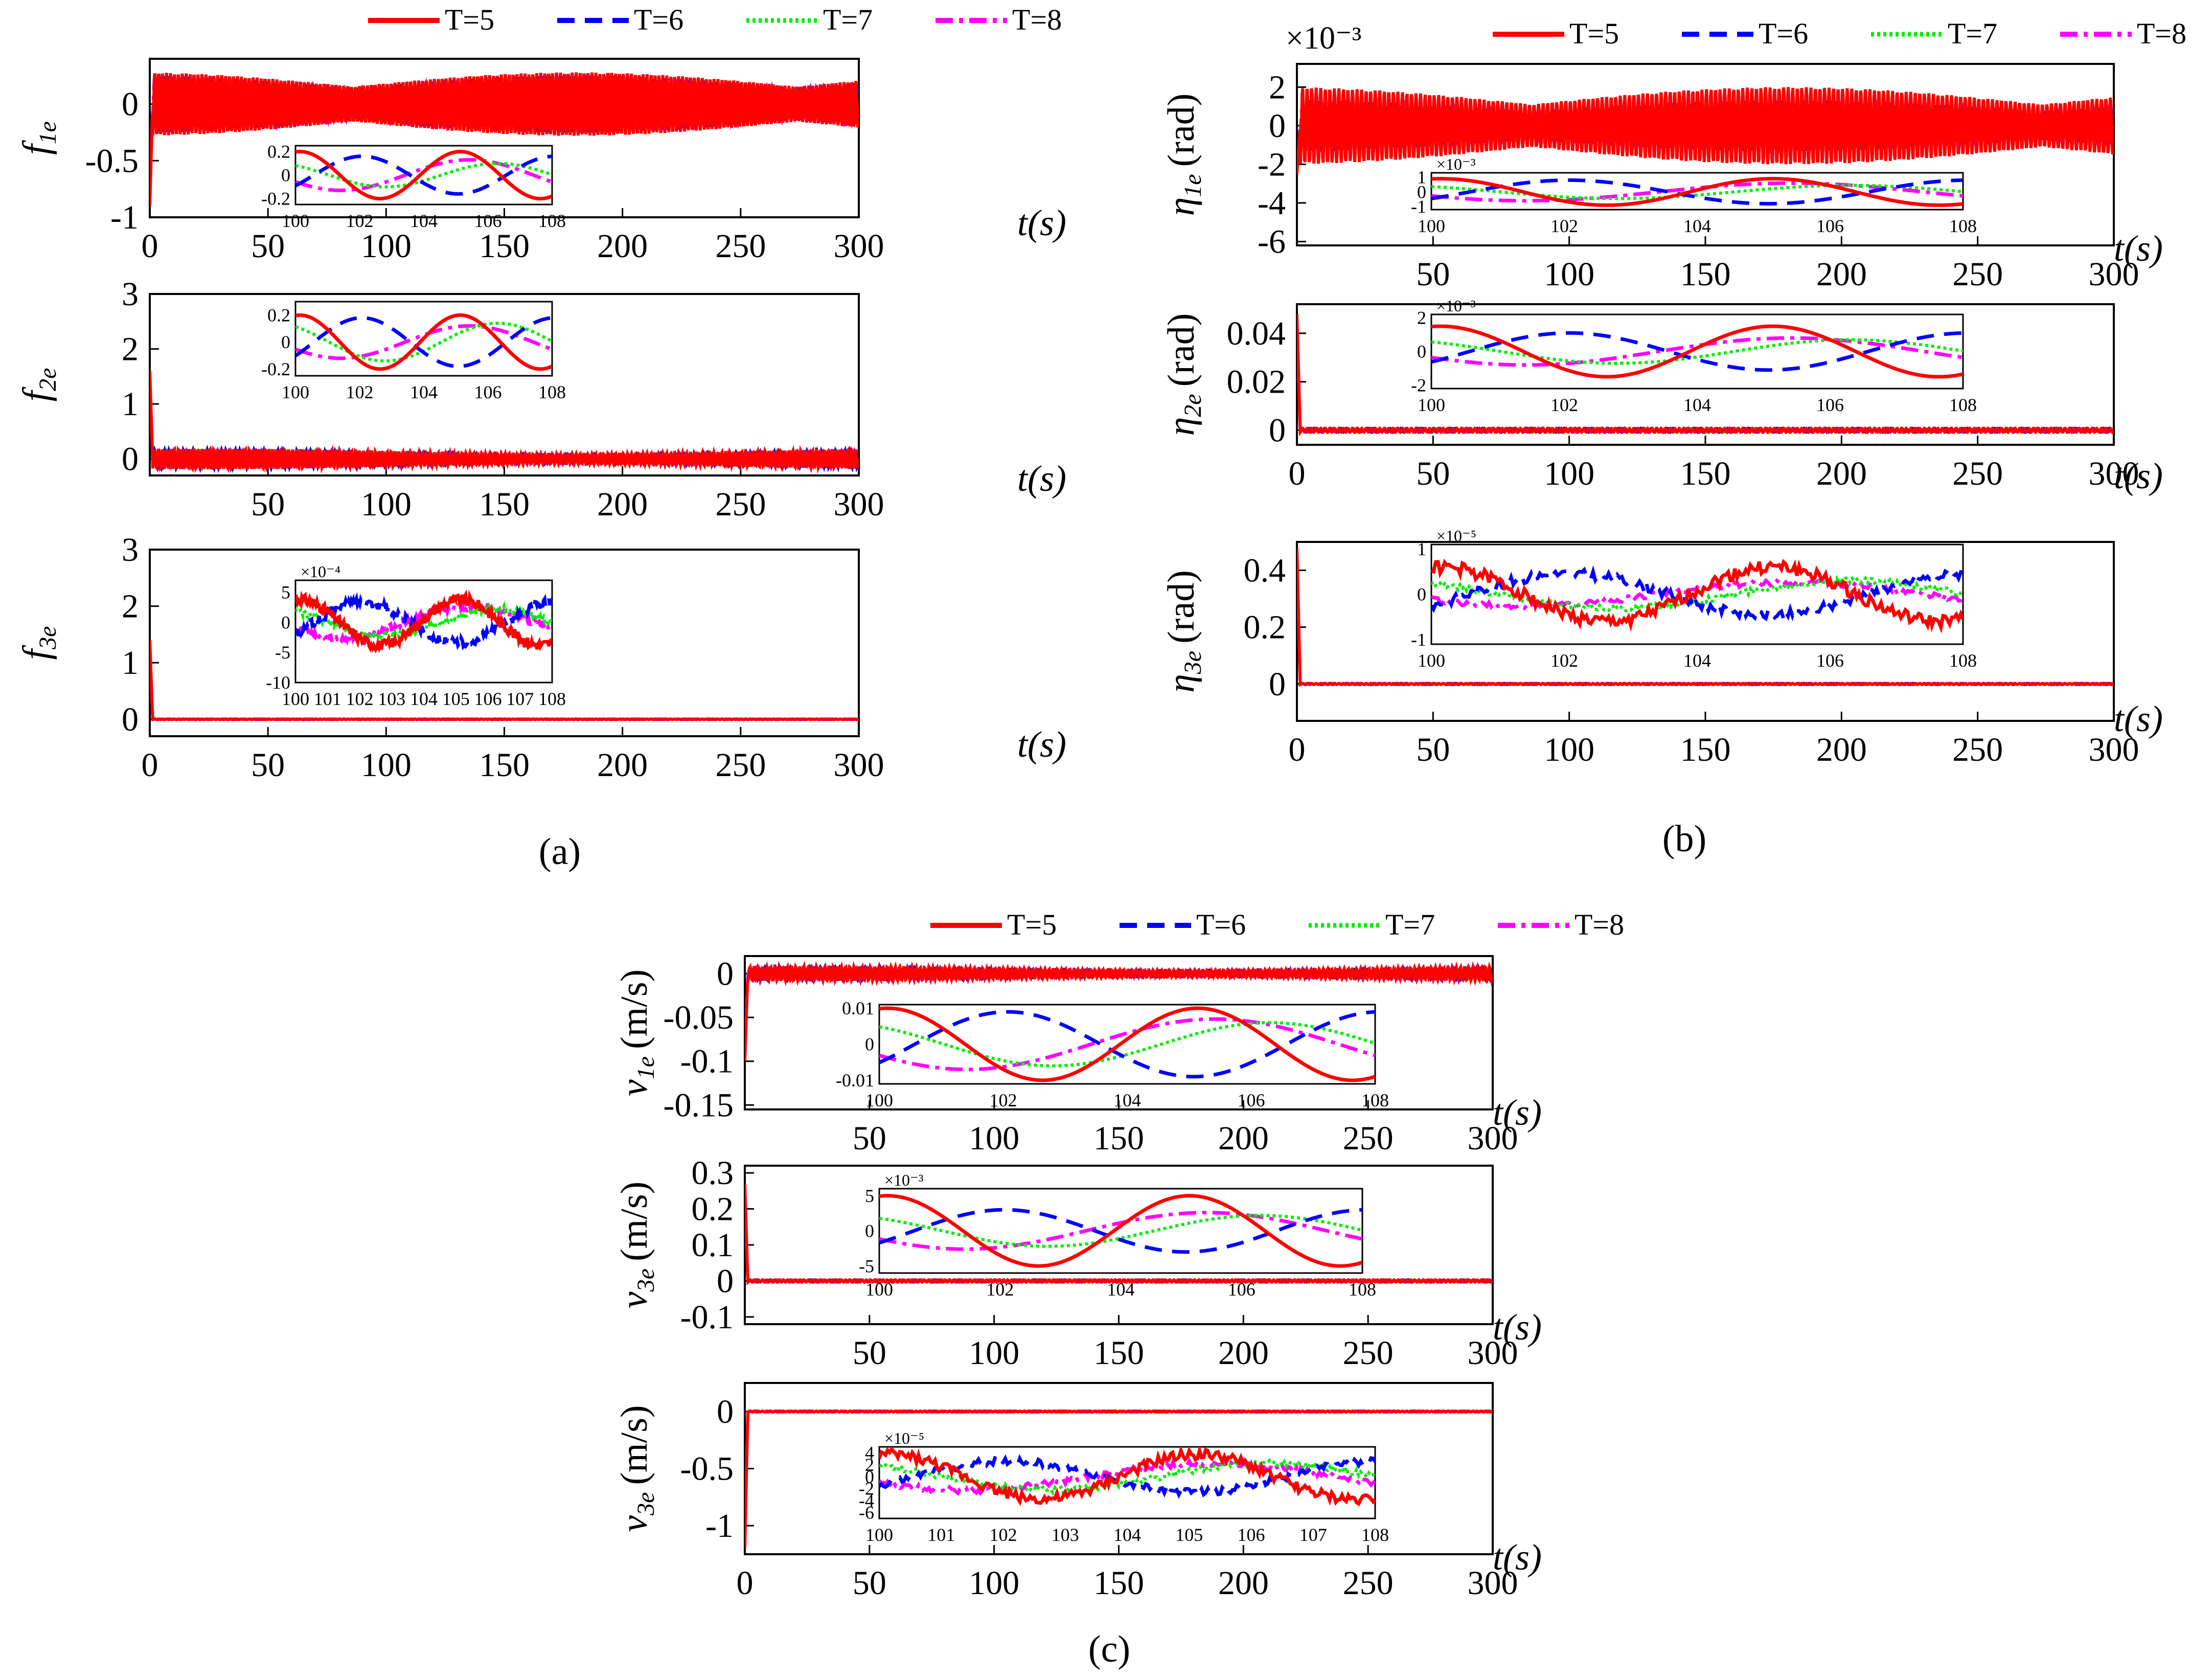 This screenshot has width=2191, height=1680. I want to click on inset-series-line-T=7, so click(1697, 192).